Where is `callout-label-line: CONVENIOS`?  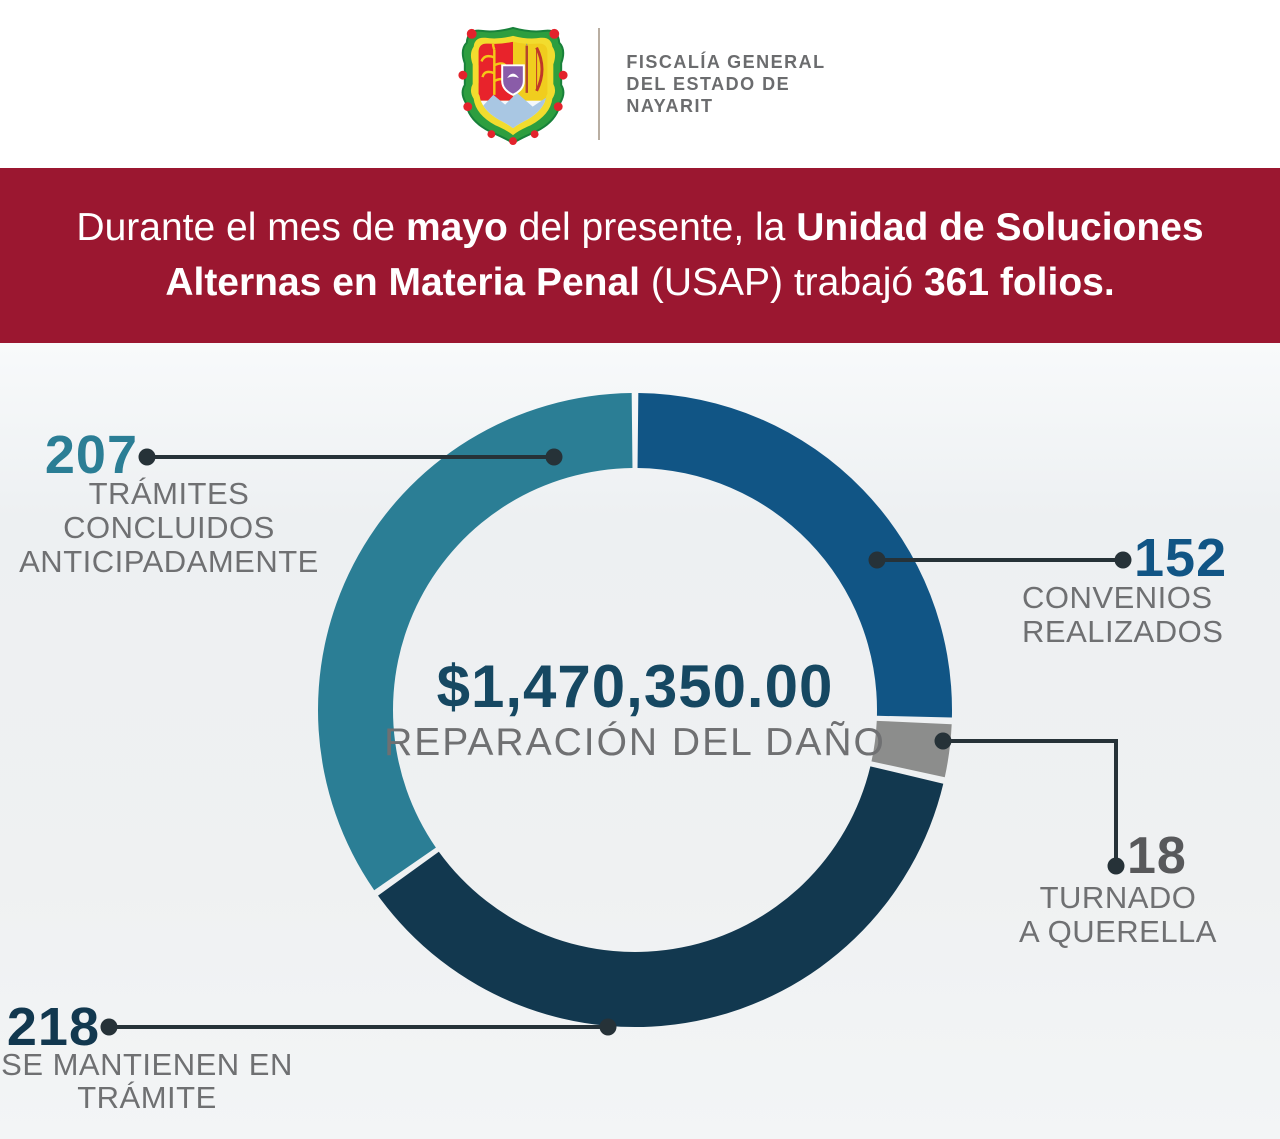 callout-label-line: CONVENIOS is located at coordinates (1117, 597).